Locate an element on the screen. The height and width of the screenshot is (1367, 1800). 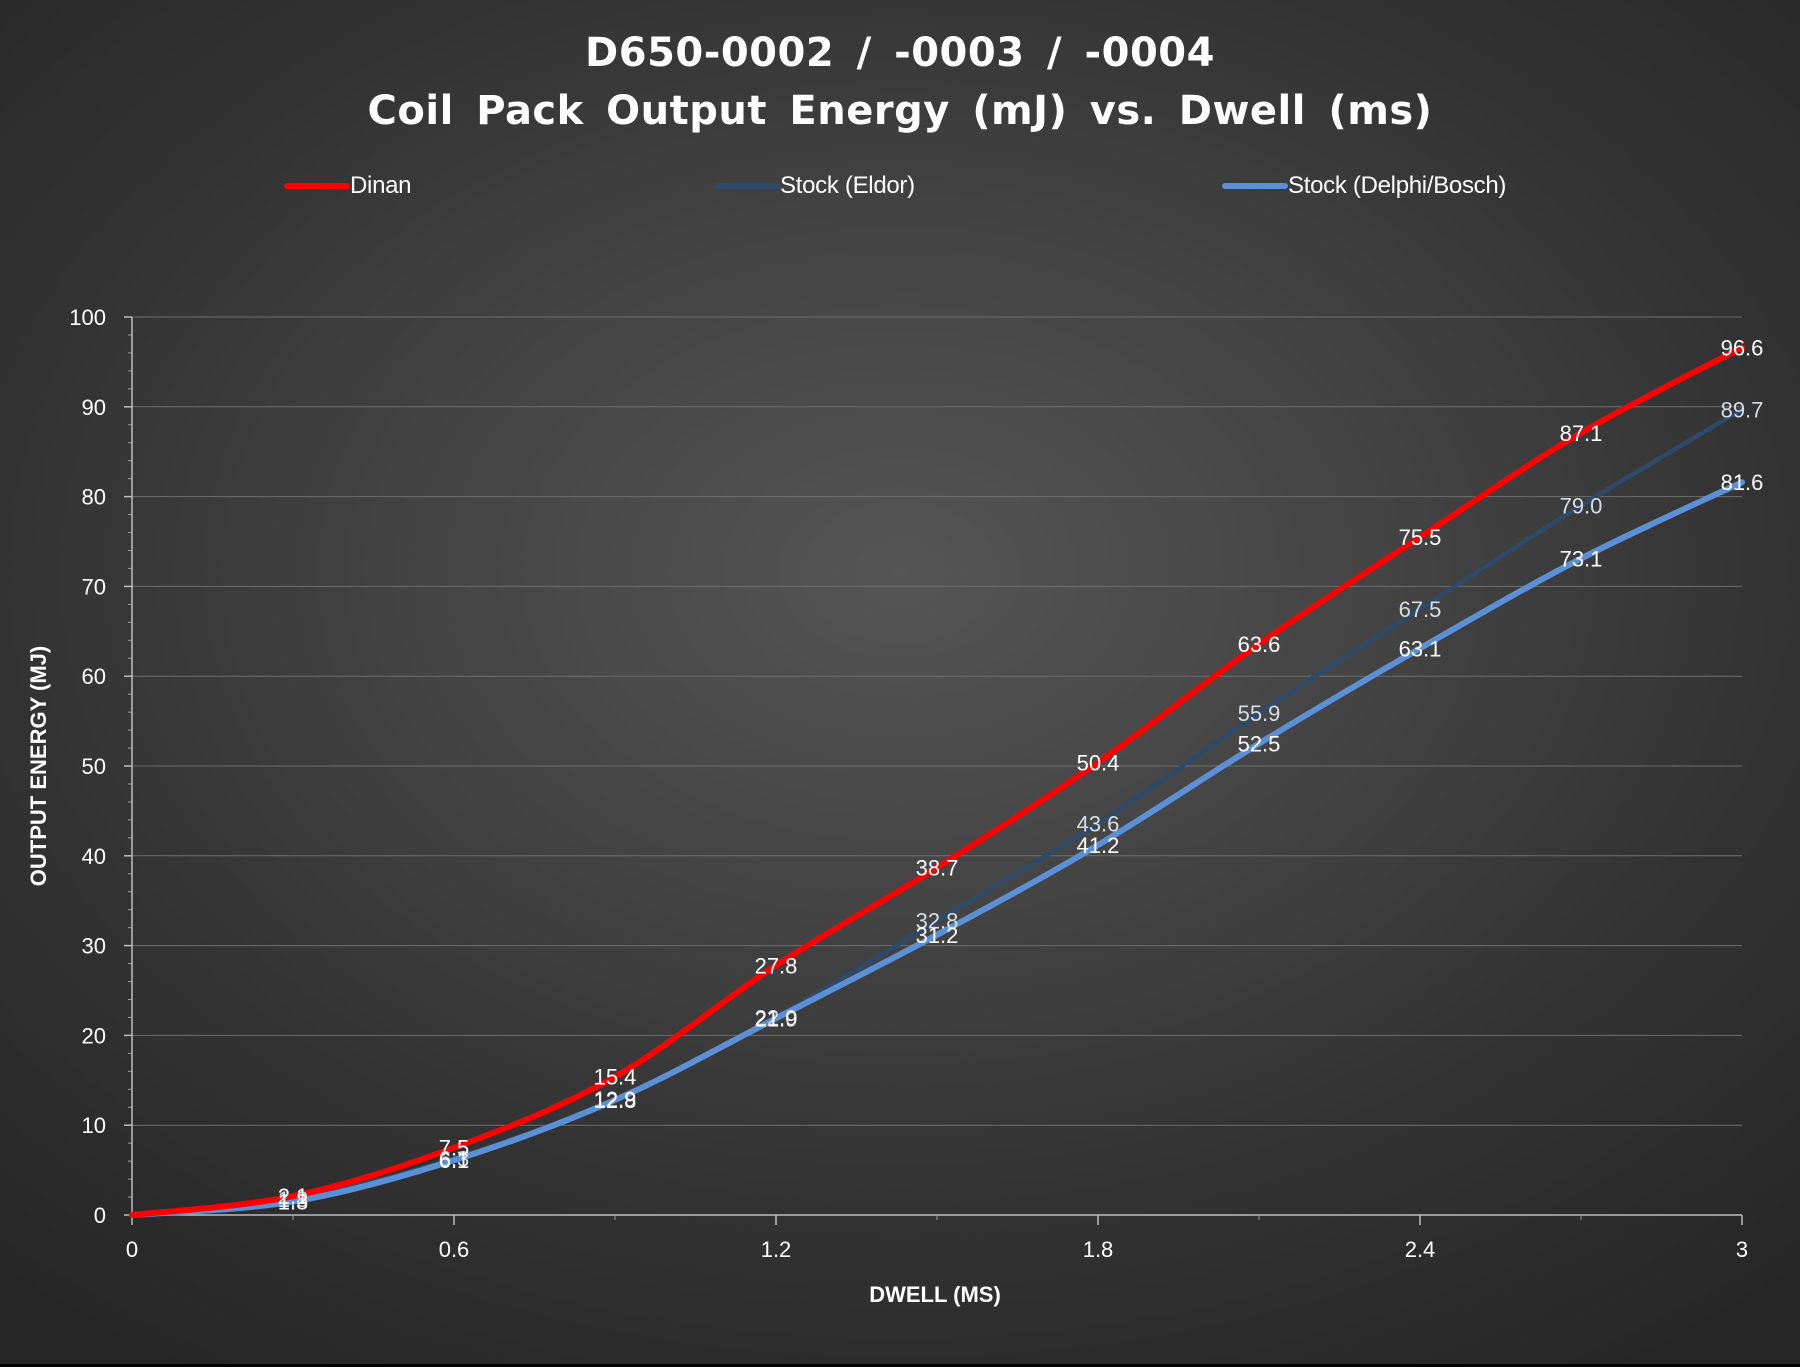
data-label-stock-eldor: 67.5 is located at coordinates (1420, 609).